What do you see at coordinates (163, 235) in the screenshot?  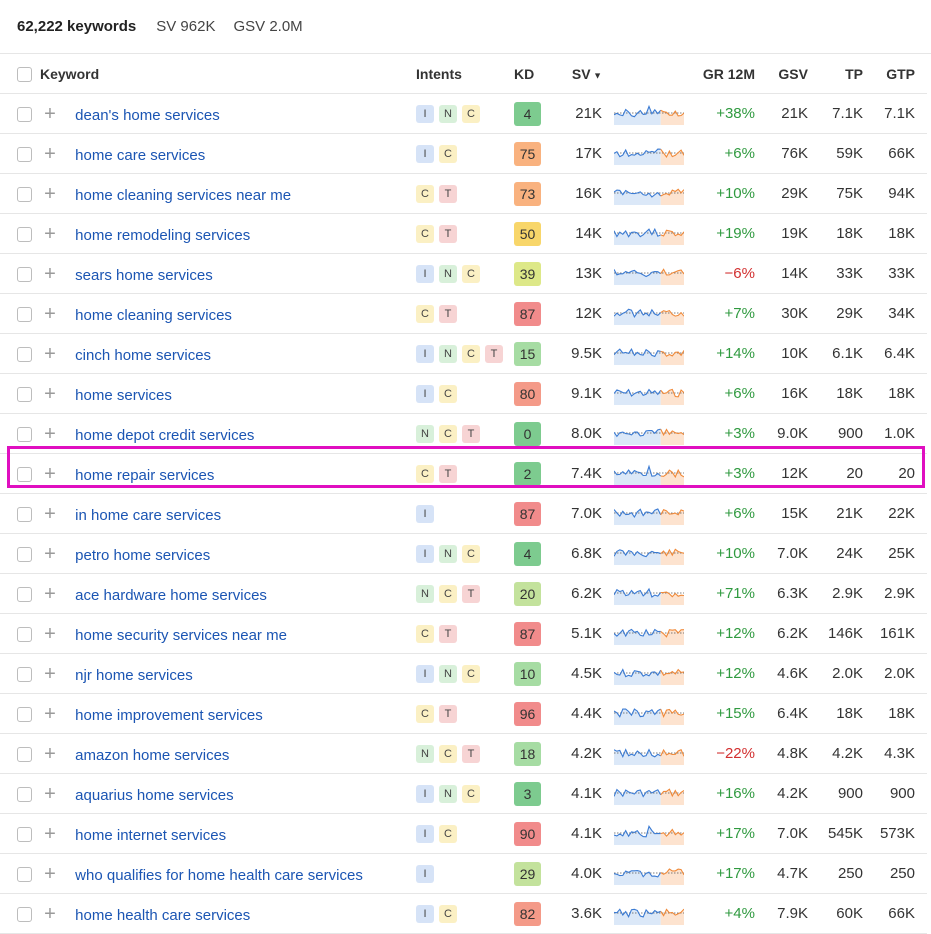 I see `keyword-link: home remodeling services` at bounding box center [163, 235].